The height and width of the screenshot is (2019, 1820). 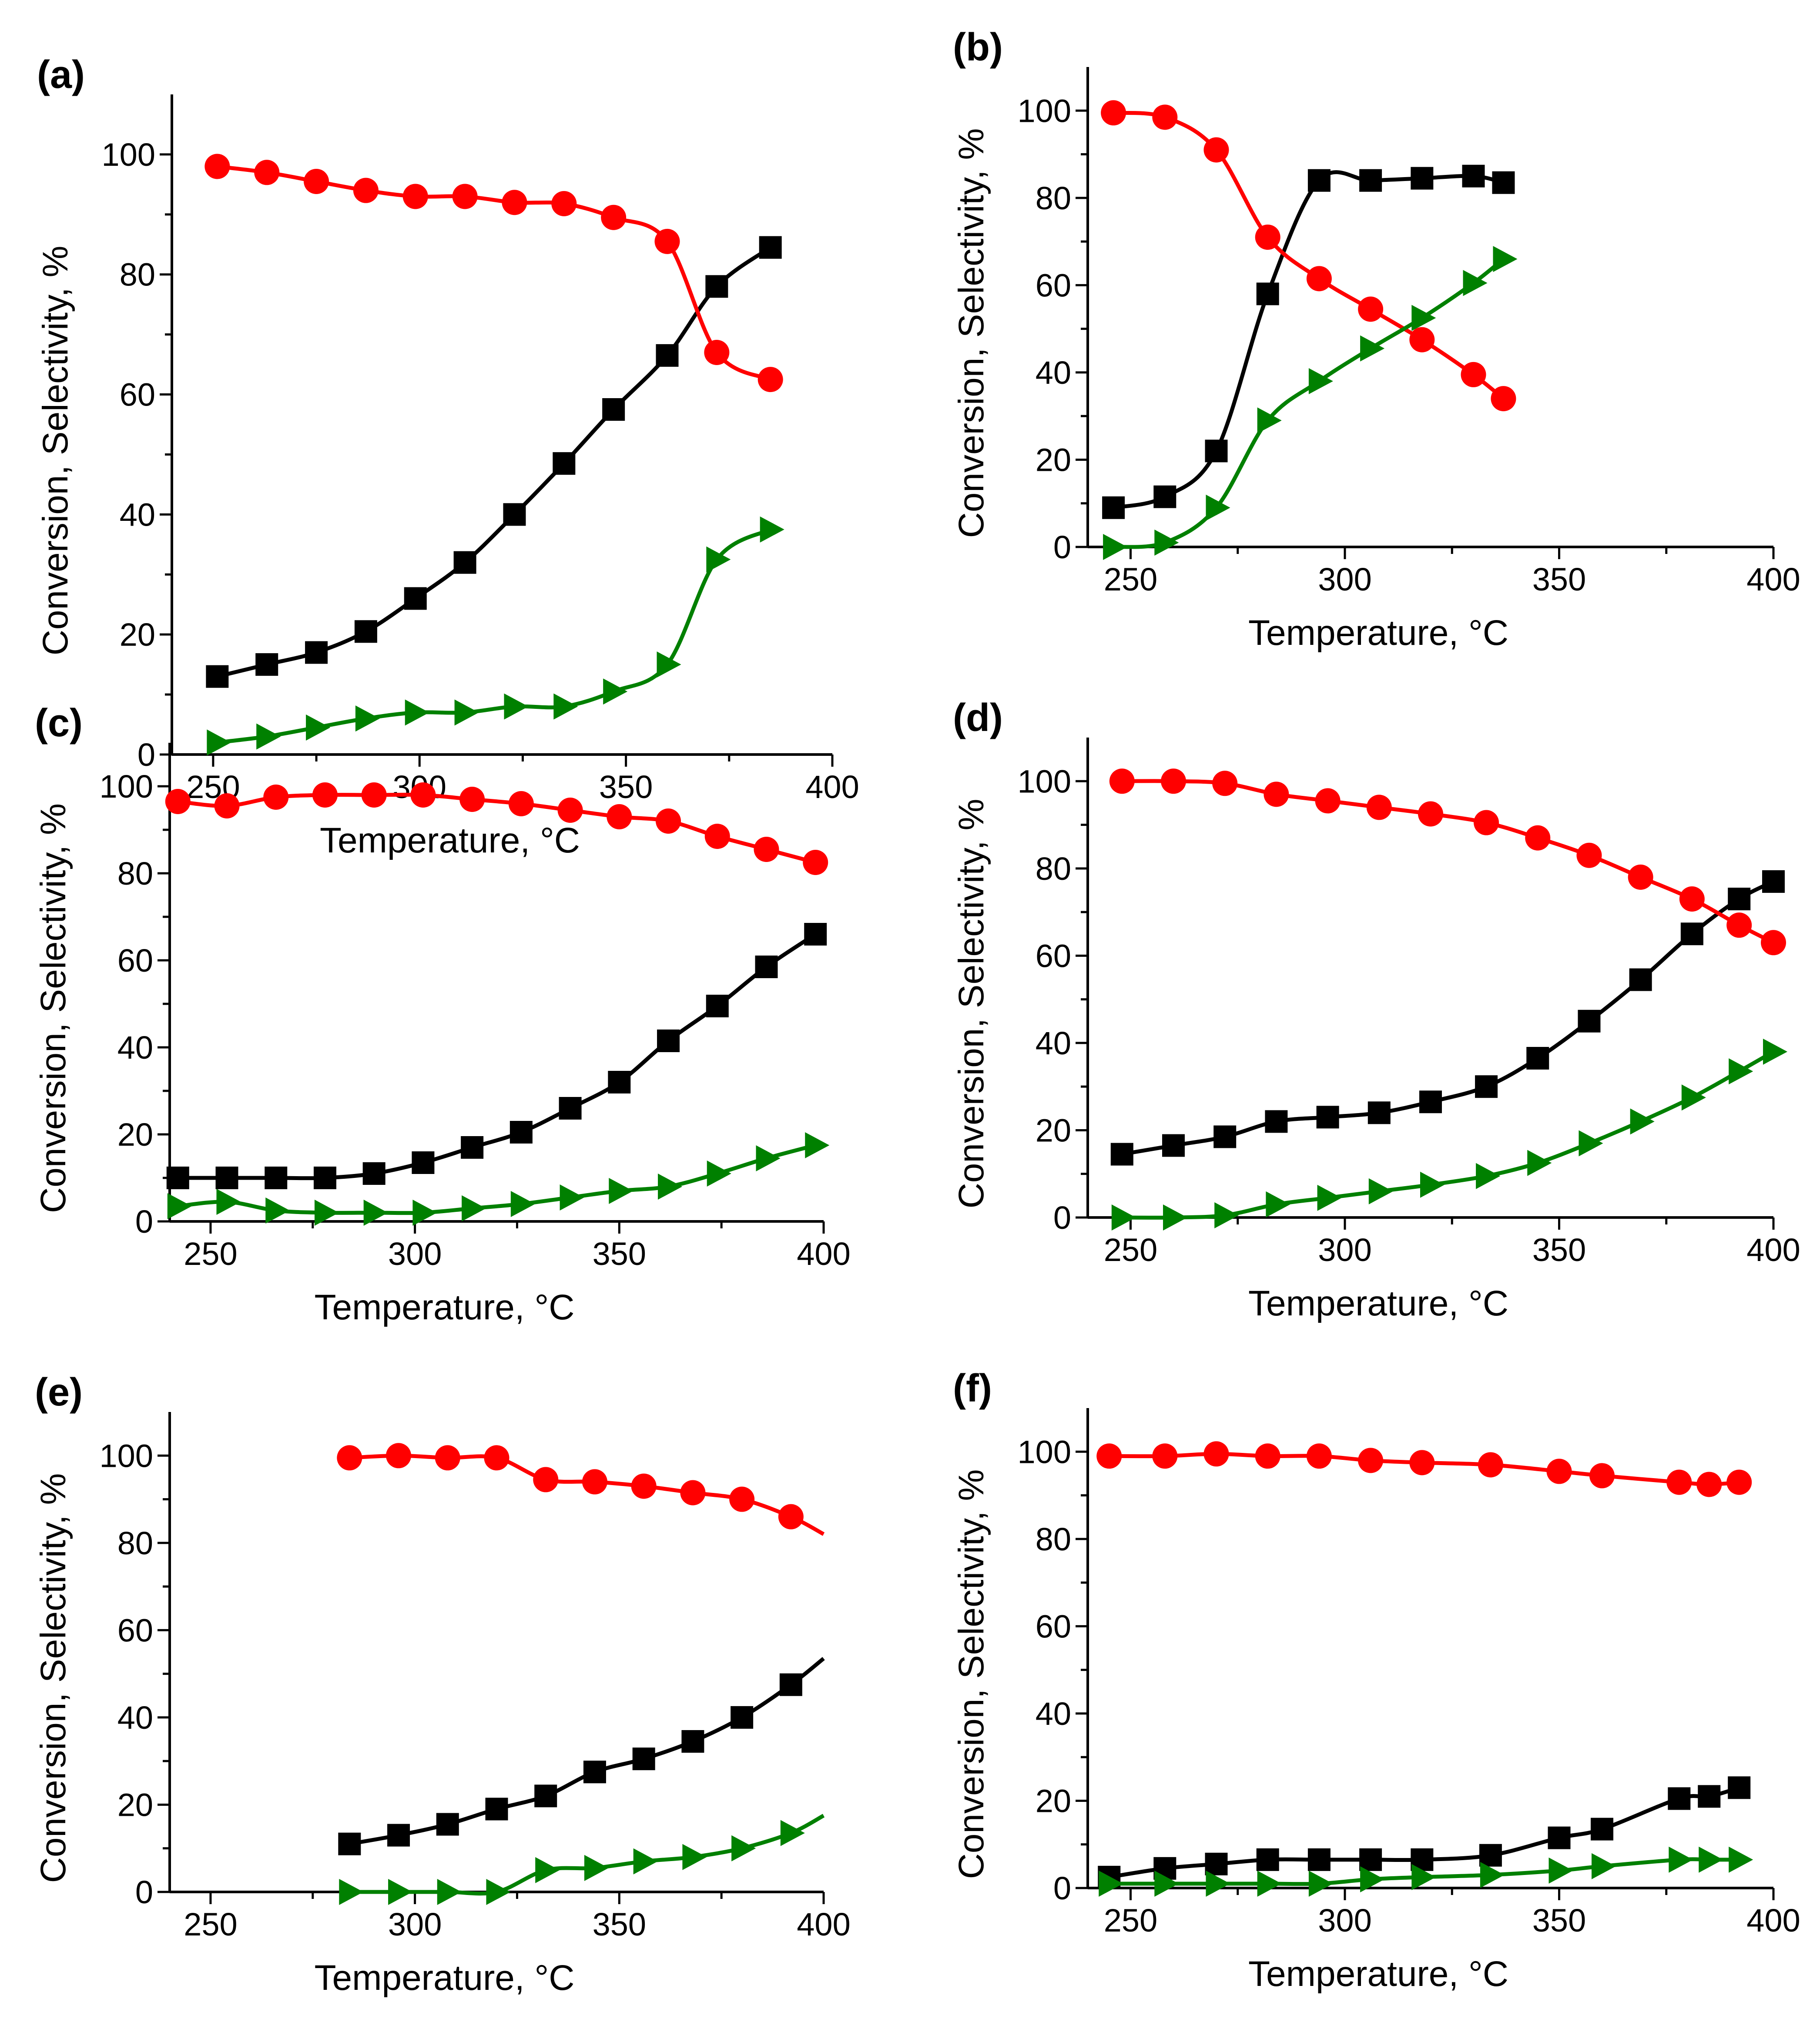 What do you see at coordinates (1130, 1920) in the screenshot?
I see `x-tick-label: 250` at bounding box center [1130, 1920].